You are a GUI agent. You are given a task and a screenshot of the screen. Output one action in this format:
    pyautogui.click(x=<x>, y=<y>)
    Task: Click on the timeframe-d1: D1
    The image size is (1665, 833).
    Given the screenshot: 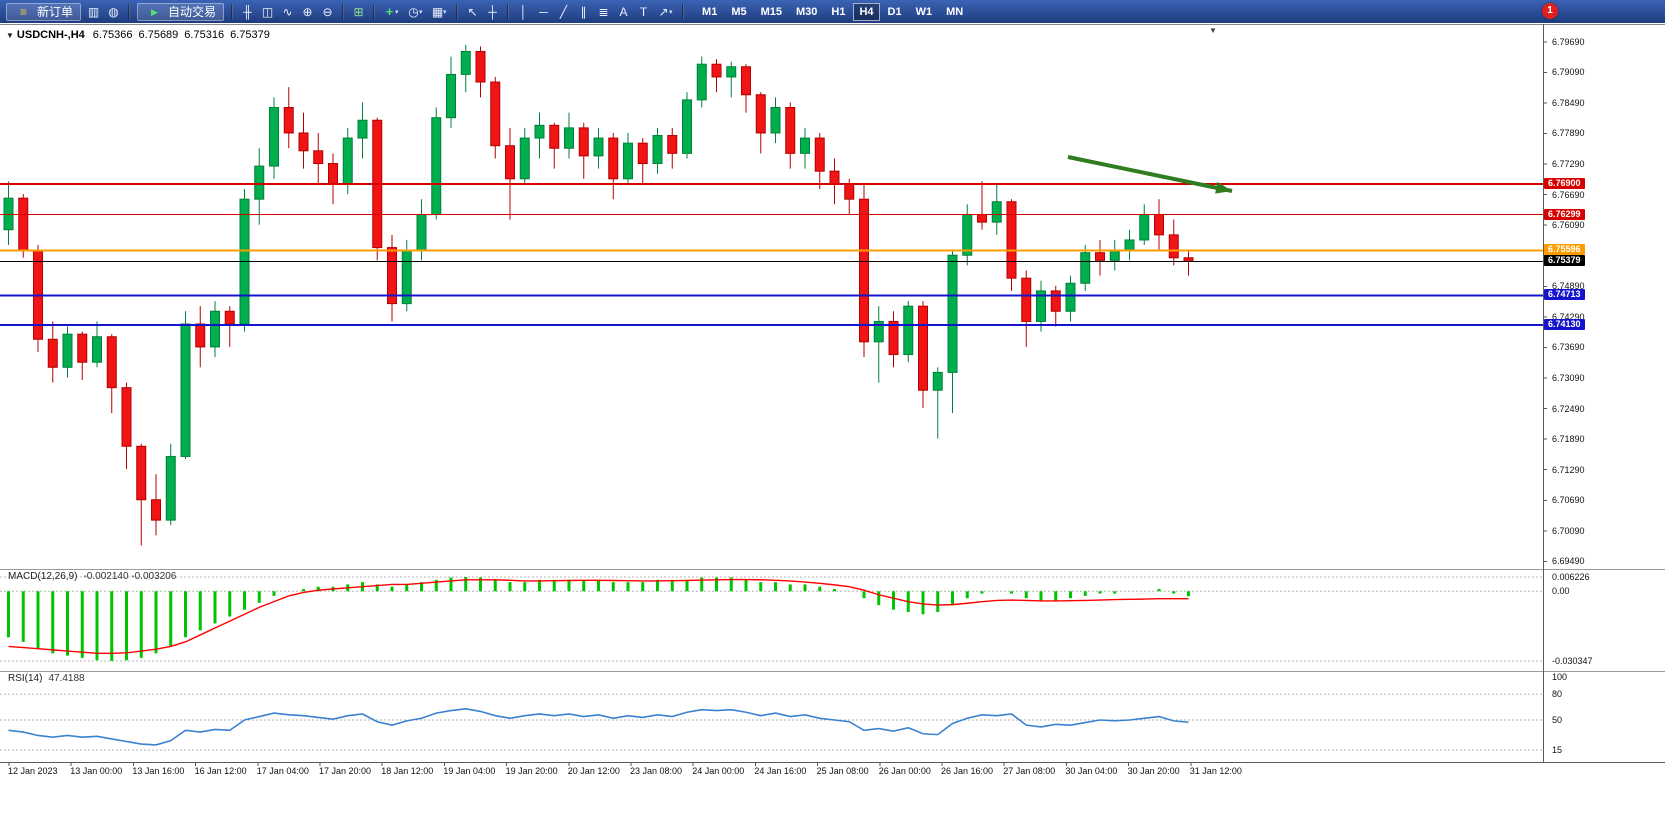 What is the action you would take?
    pyautogui.click(x=894, y=11)
    